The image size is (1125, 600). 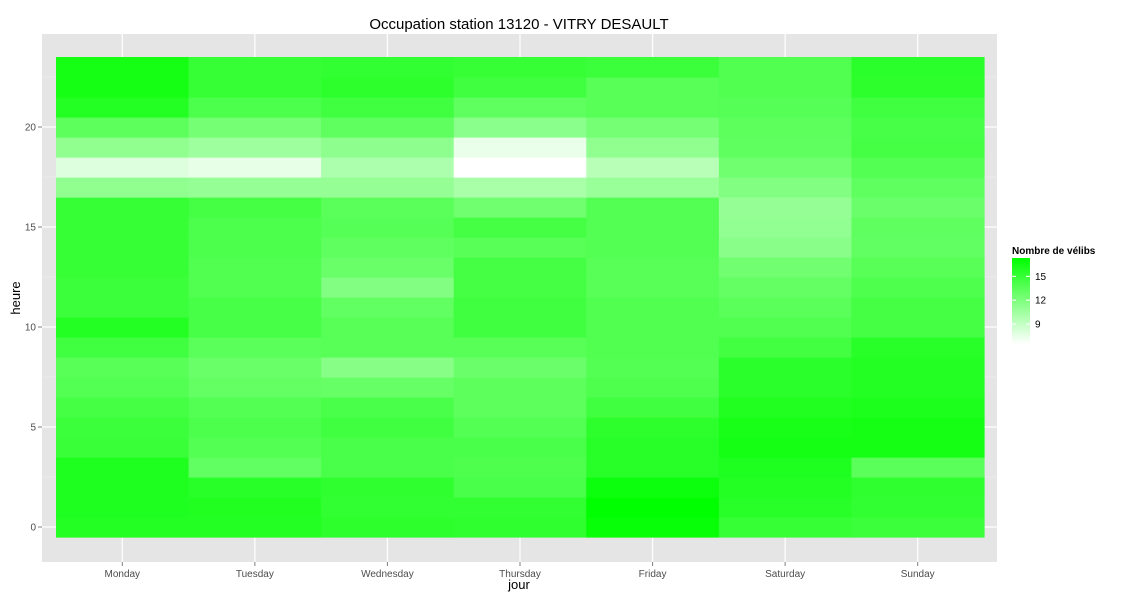 I want to click on x-tick-label: Saturday, so click(x=785, y=574).